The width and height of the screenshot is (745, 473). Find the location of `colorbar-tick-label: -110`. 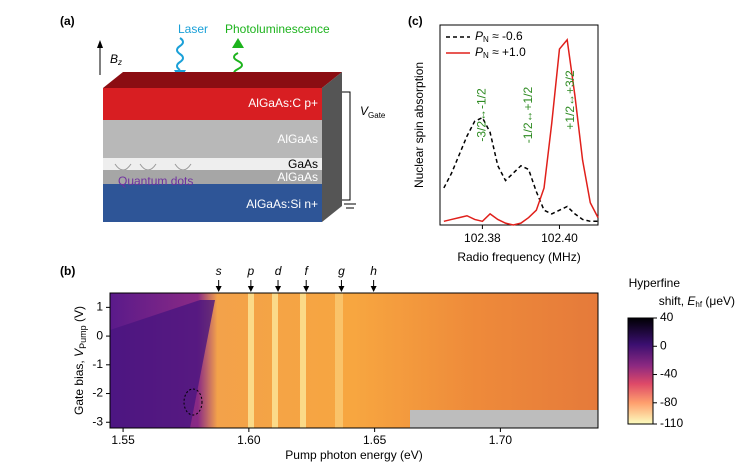

colorbar-tick-label: -110 is located at coordinates (671, 423).